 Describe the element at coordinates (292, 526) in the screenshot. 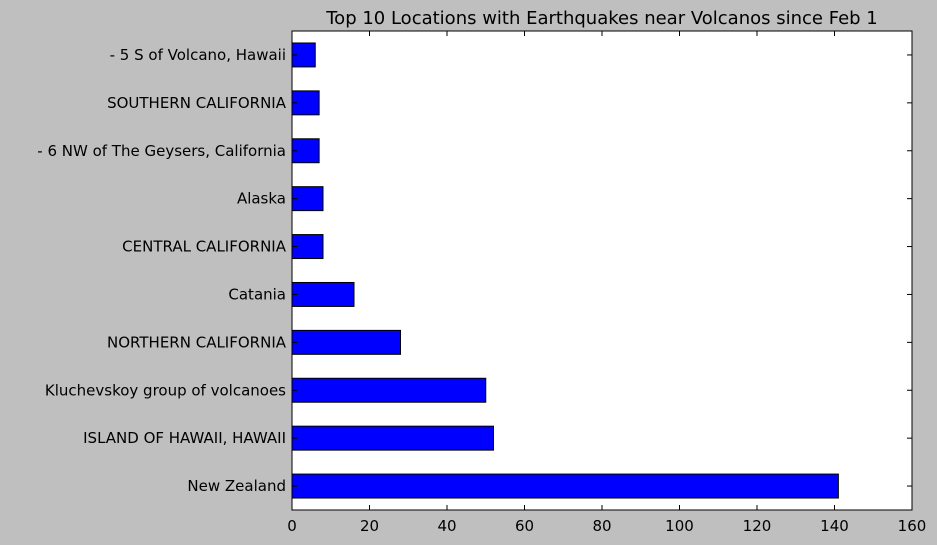

I see `x-tick-label: 0` at that location.